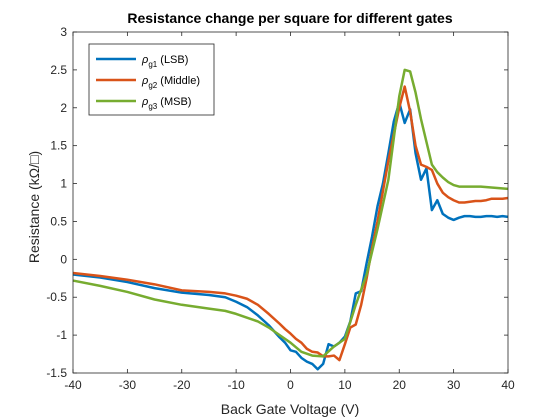 The image size is (560, 420). I want to click on y-tick-label: 2.5, so click(58, 70).